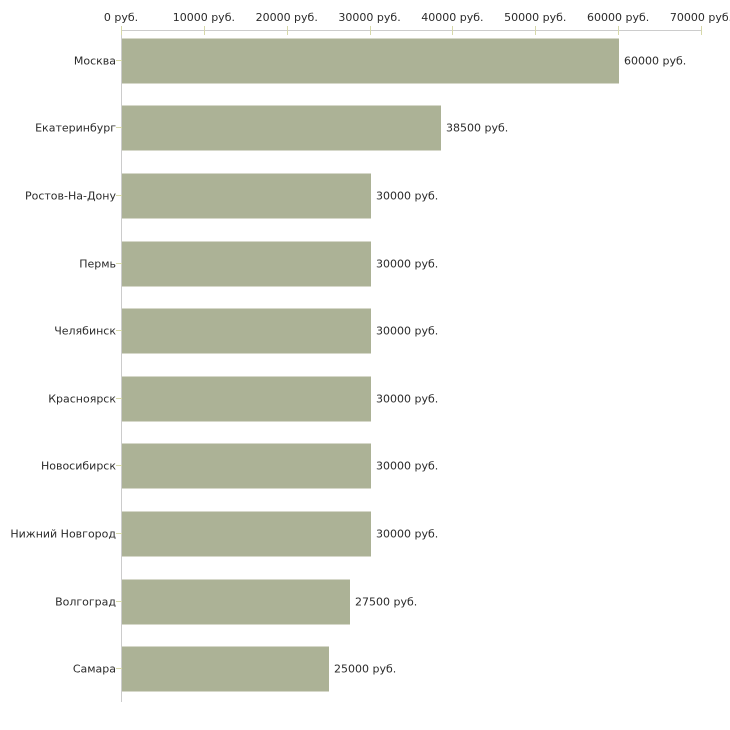 The image size is (730, 730). Describe the element at coordinates (85, 331) in the screenshot. I see `category-label: Челябинск` at that location.